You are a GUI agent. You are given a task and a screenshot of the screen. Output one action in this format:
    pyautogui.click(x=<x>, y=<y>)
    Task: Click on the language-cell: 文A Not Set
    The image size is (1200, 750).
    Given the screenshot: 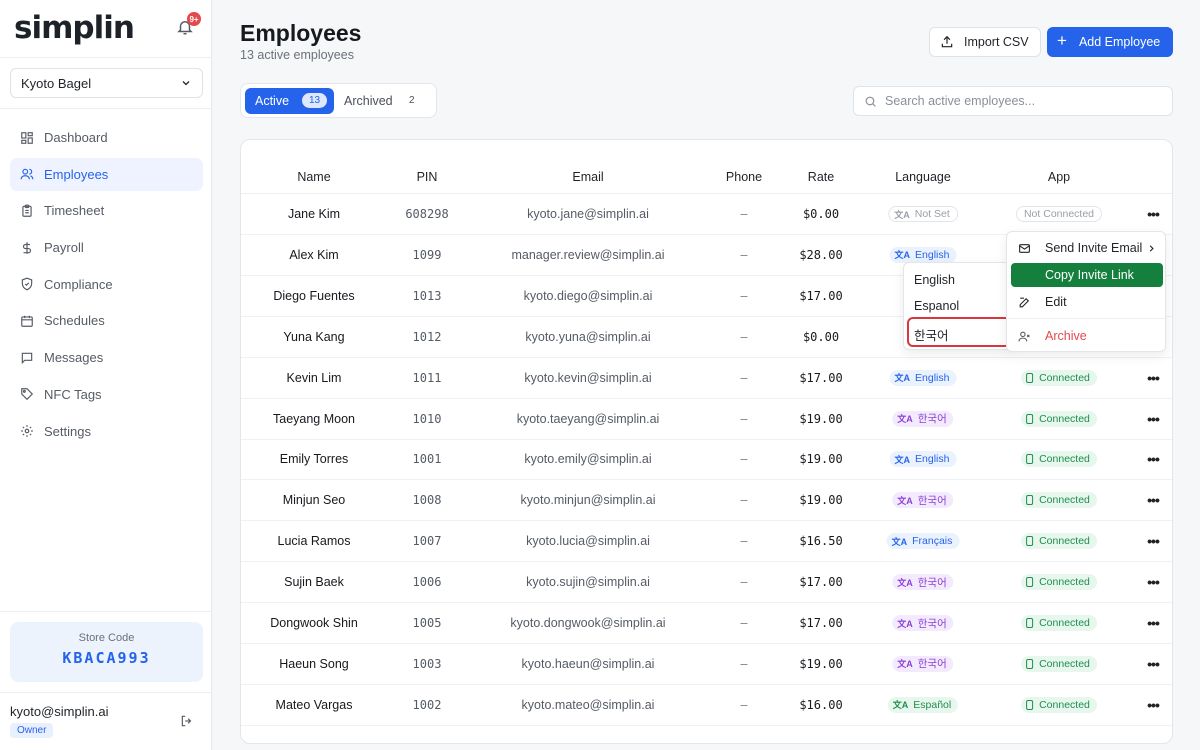 What is the action you would take?
    pyautogui.click(x=923, y=214)
    